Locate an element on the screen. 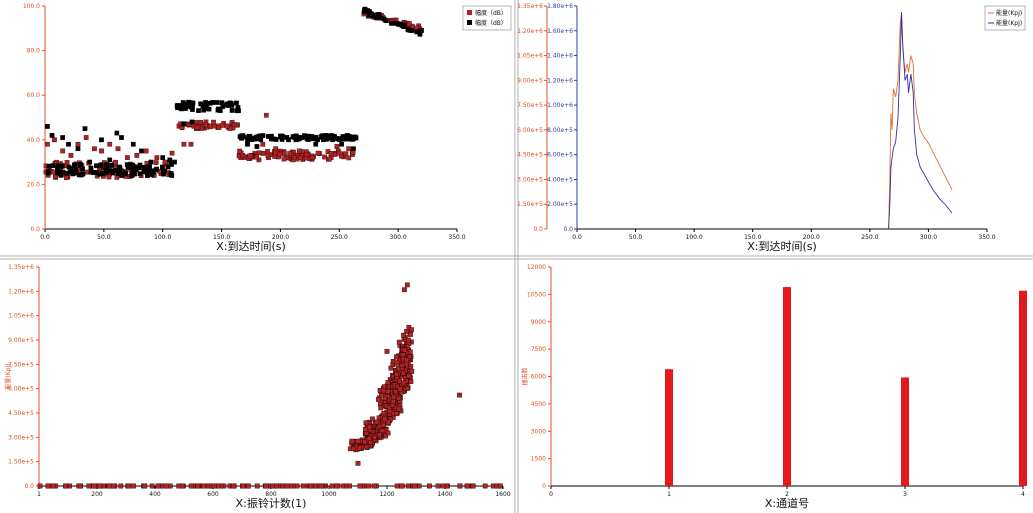 This screenshot has height=513, width=1033. series-line-orange is located at coordinates (920, 122).